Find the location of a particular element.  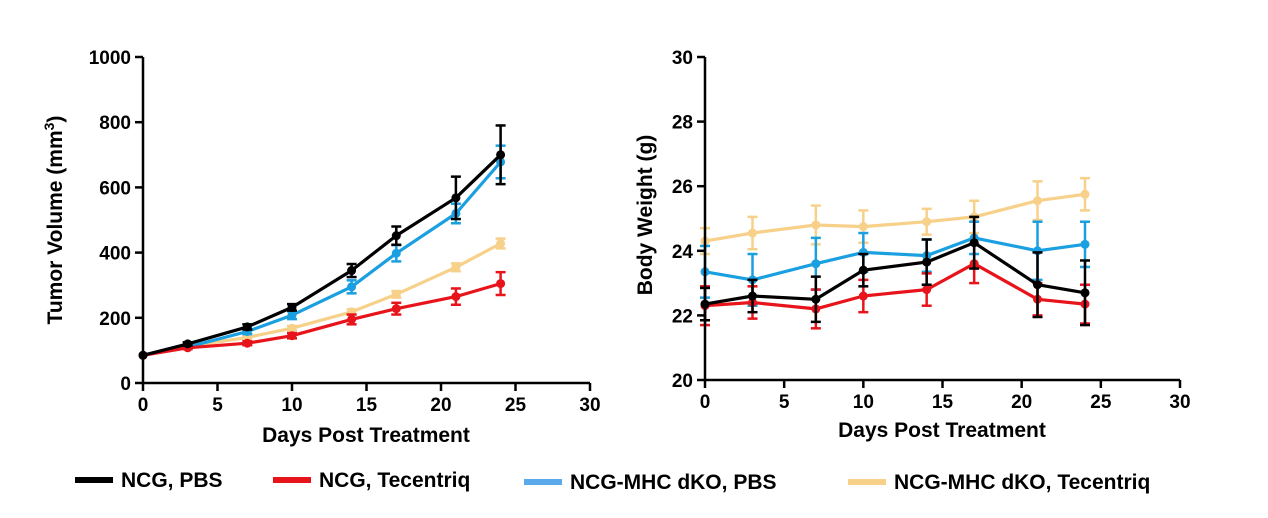

weight-series-dko-tecentriq is located at coordinates (895, 216).